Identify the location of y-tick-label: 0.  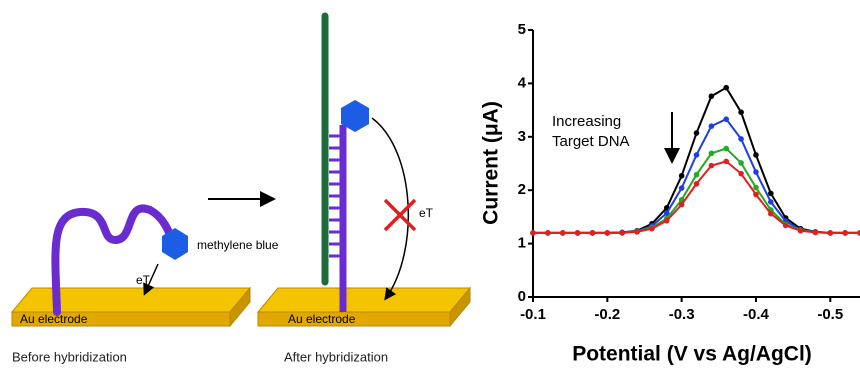
(522, 296).